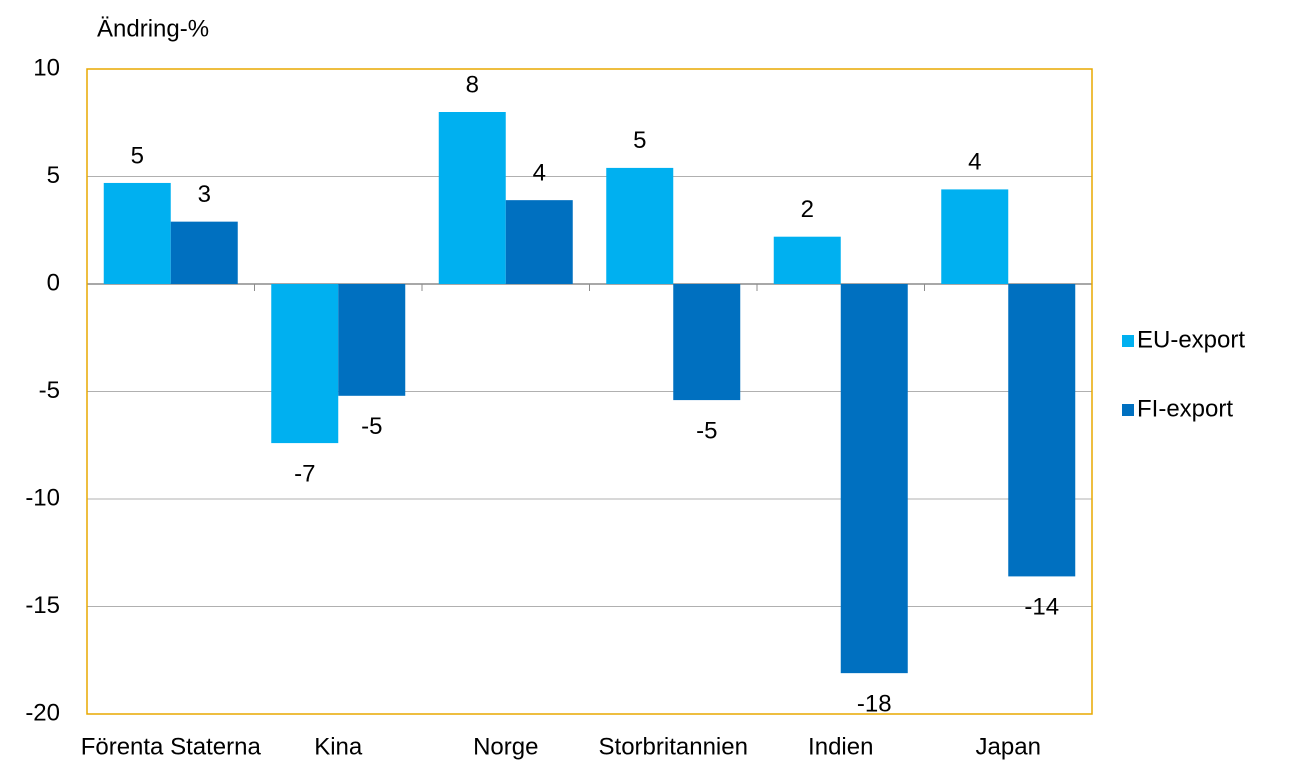  What do you see at coordinates (807, 209) in the screenshot?
I see `data-label: 2` at bounding box center [807, 209].